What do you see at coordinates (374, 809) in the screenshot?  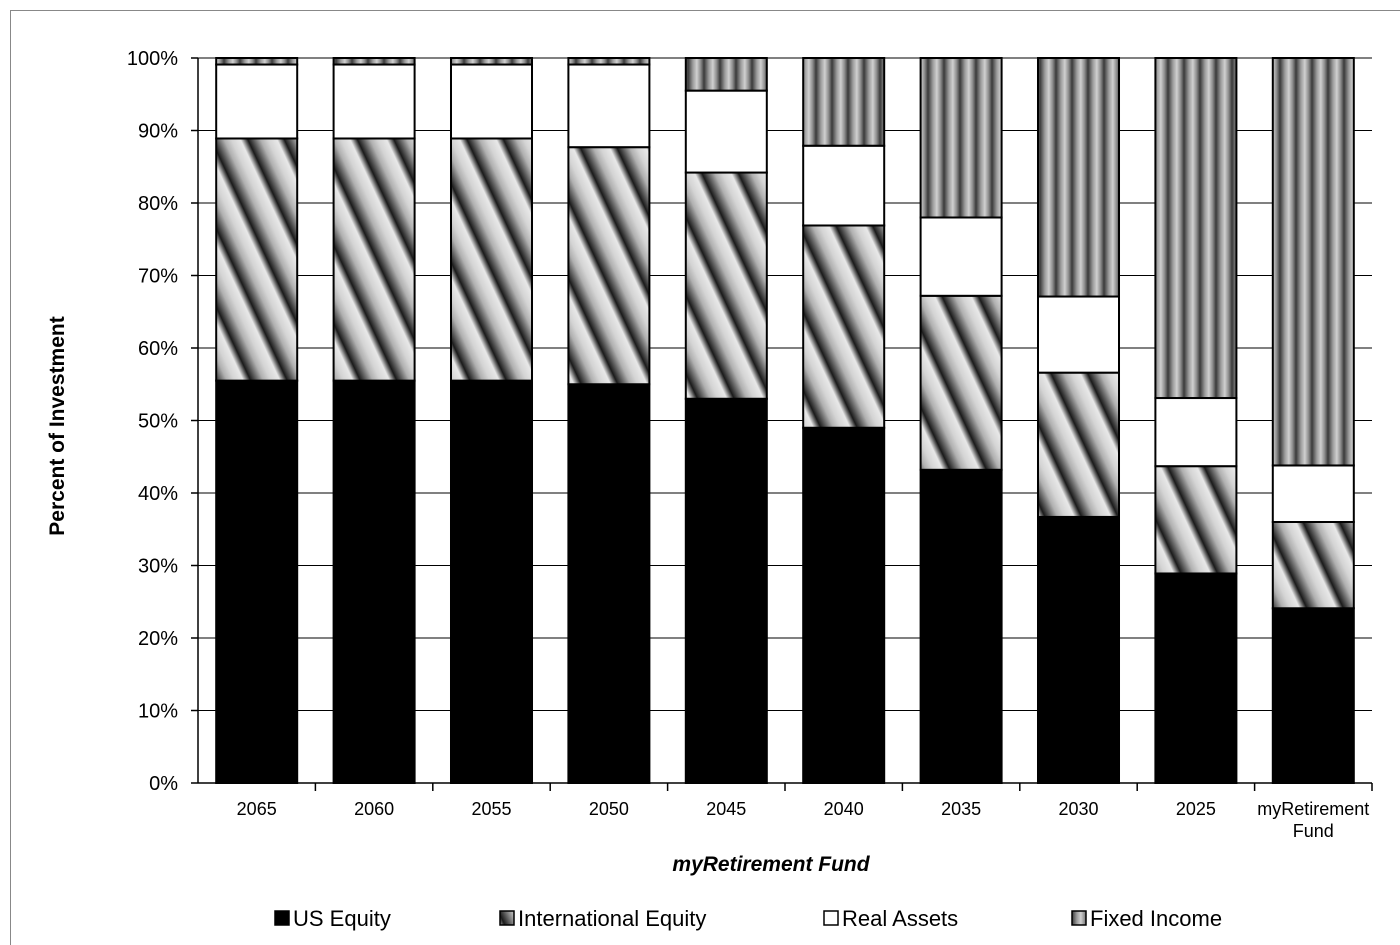 I see `x-tick-label: 2060` at bounding box center [374, 809].